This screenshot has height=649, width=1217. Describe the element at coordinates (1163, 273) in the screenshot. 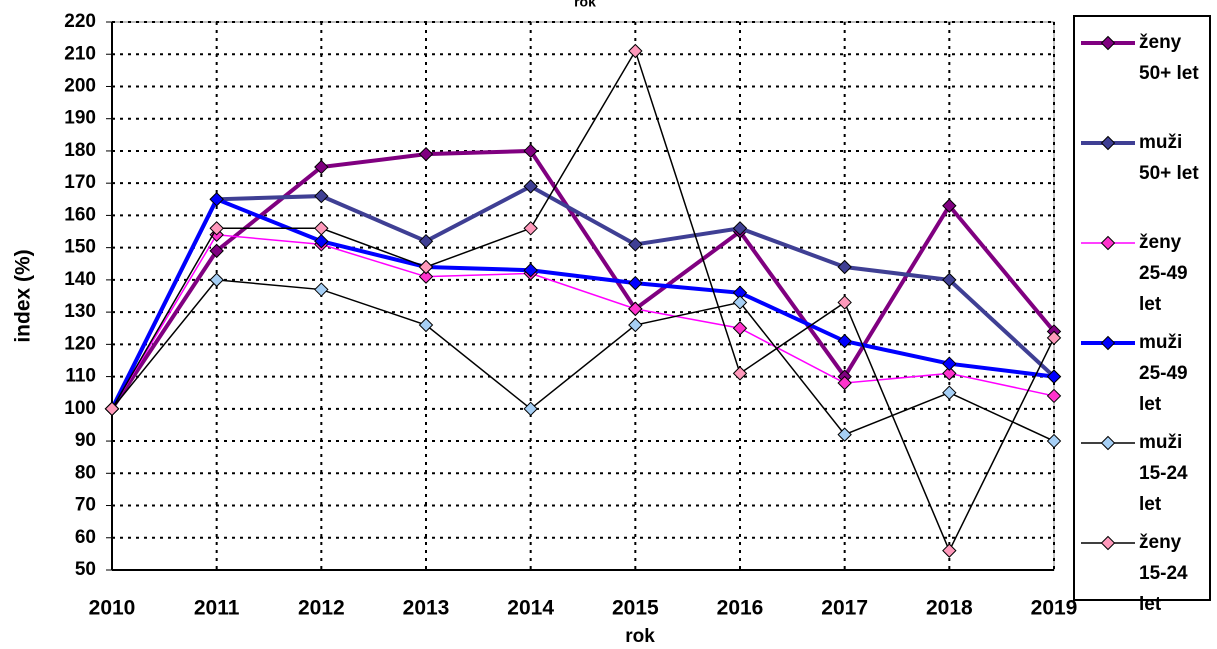

I see `legend-label: ženy 25-49 let` at that location.